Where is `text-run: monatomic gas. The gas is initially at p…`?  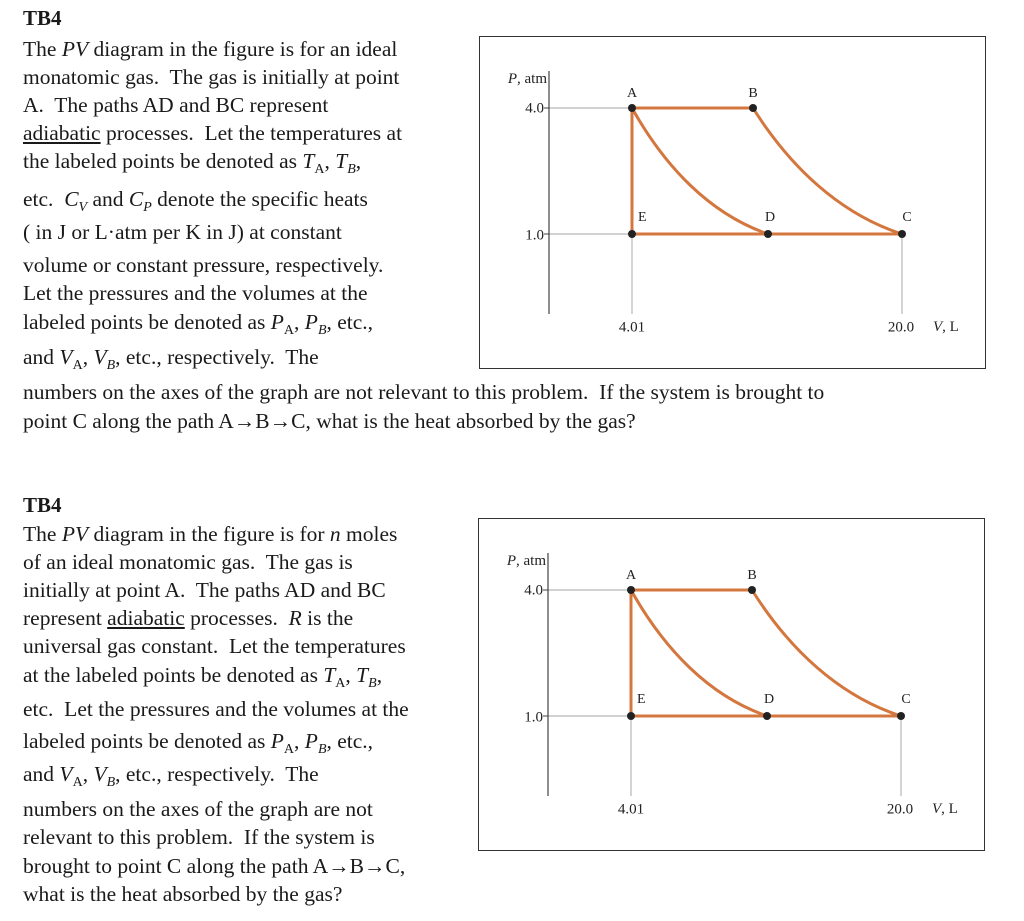 text-run: monatomic gas. The gas is initially at p… is located at coordinates (211, 77).